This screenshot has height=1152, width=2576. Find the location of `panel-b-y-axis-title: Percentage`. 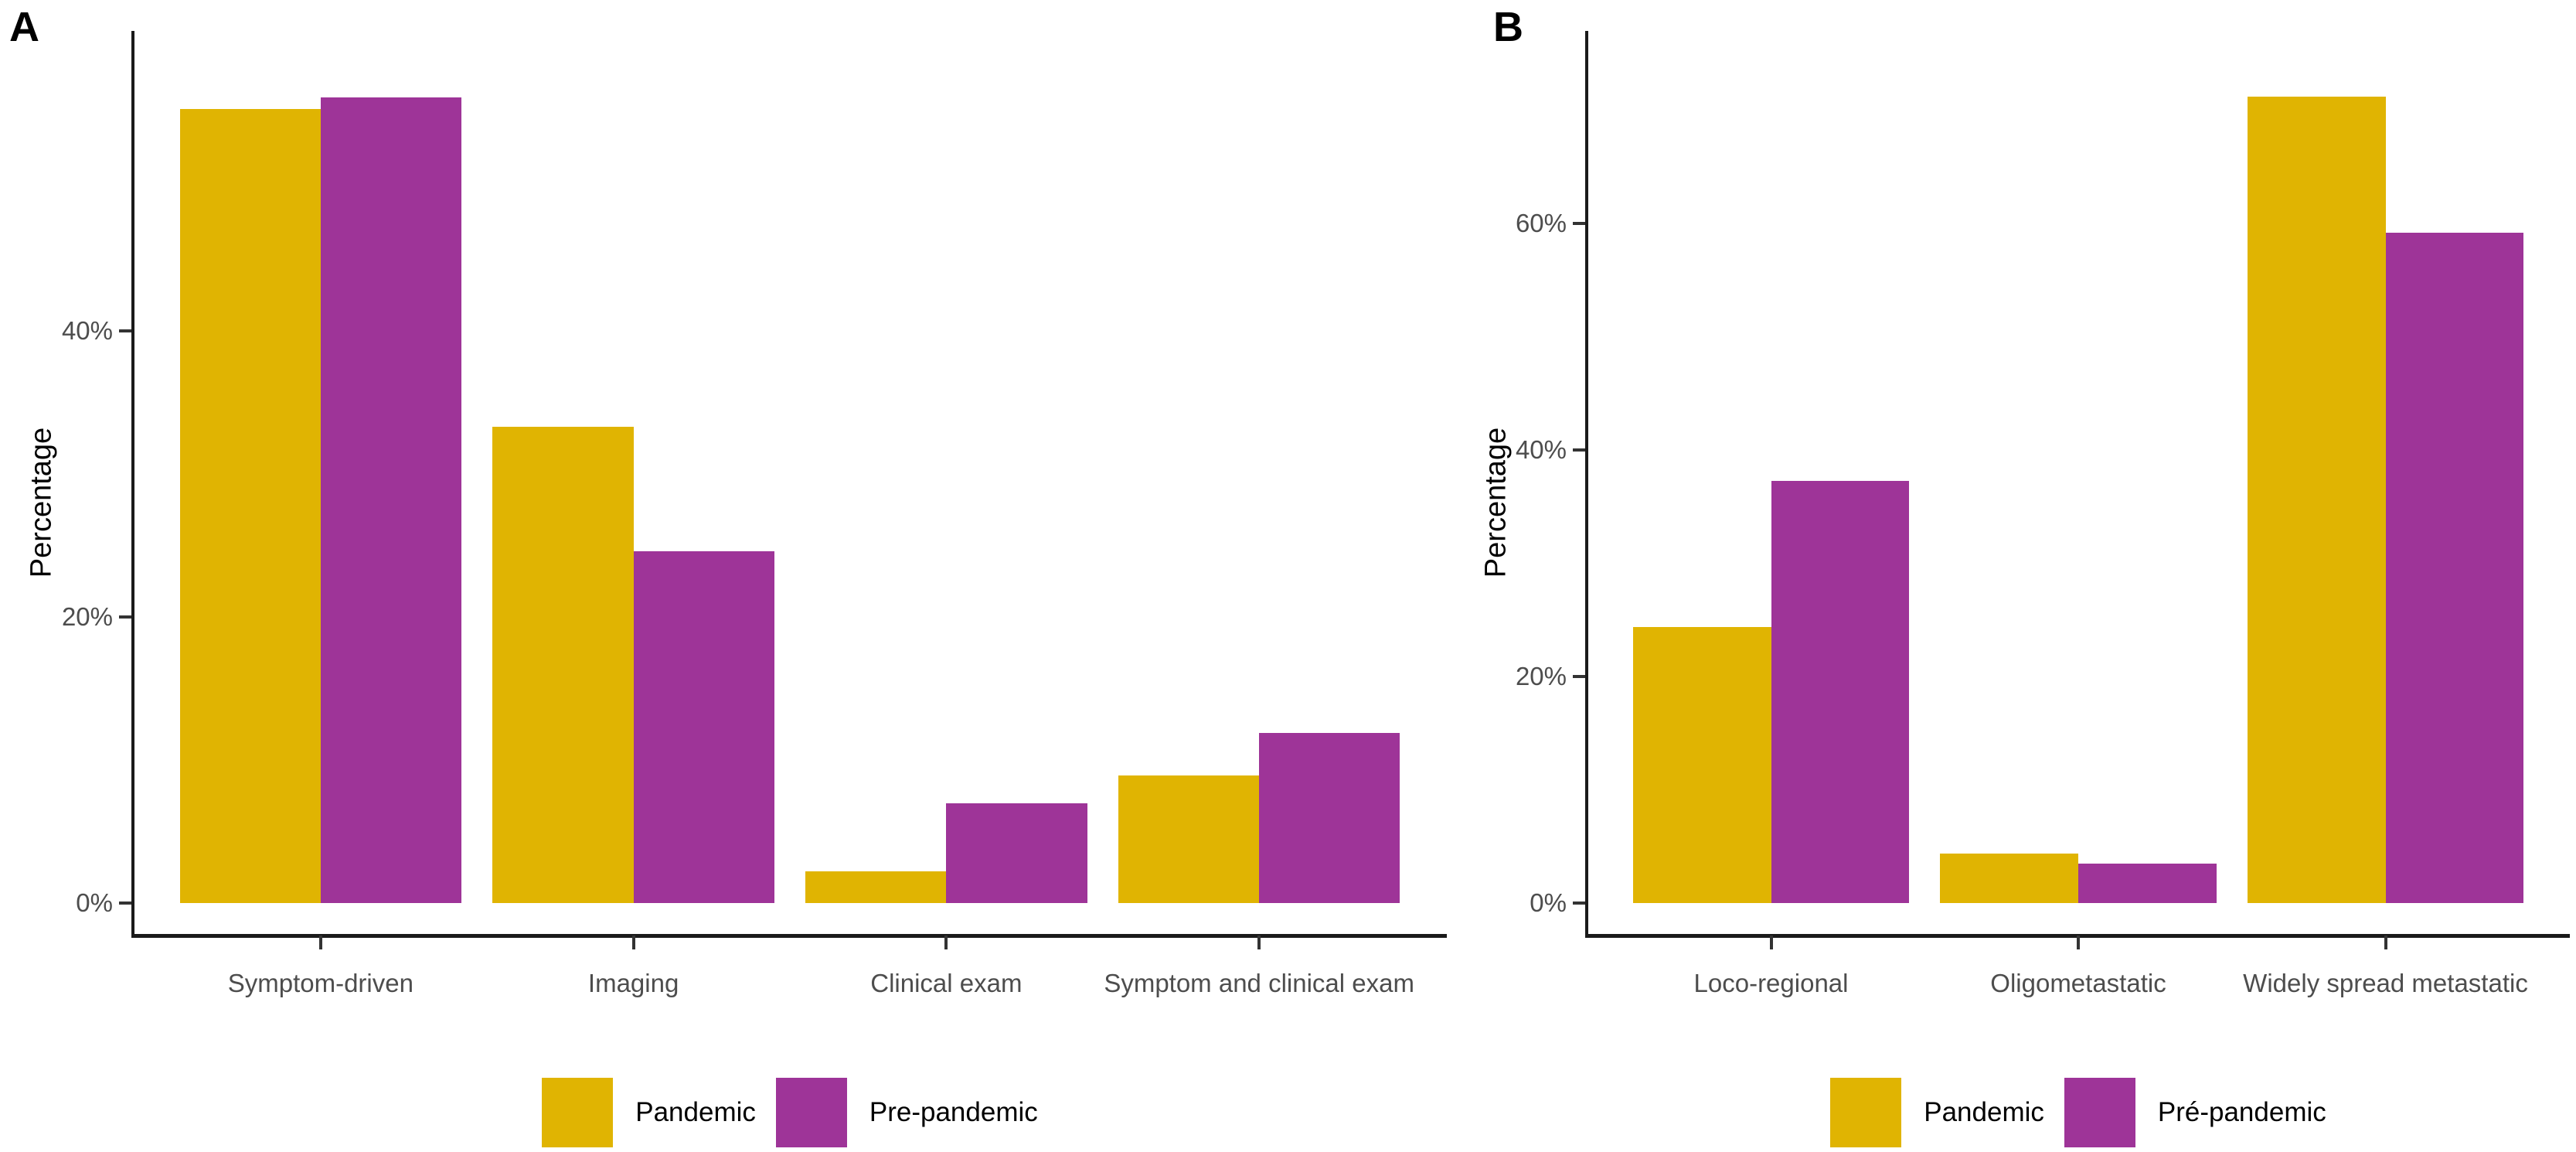

panel-b-y-axis-title: Percentage is located at coordinates (1496, 502).